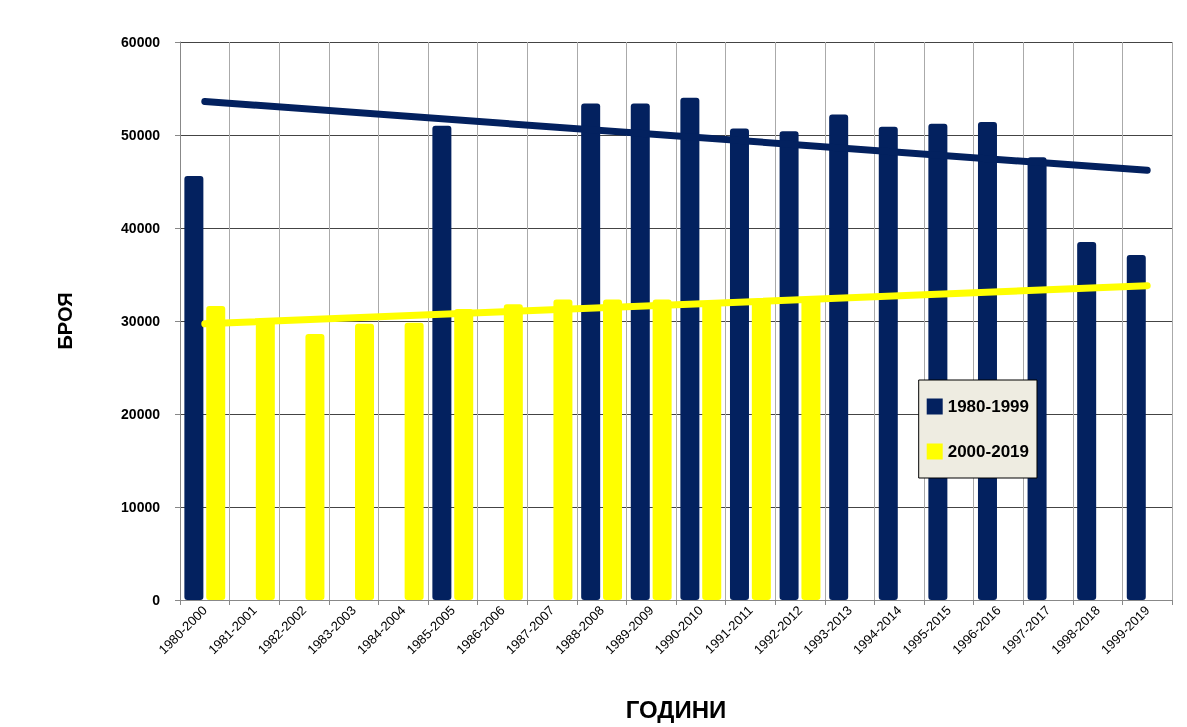 This screenshot has width=1187, height=727. What do you see at coordinates (988, 451) in the screenshot?
I see `legend-label: 2000-2019` at bounding box center [988, 451].